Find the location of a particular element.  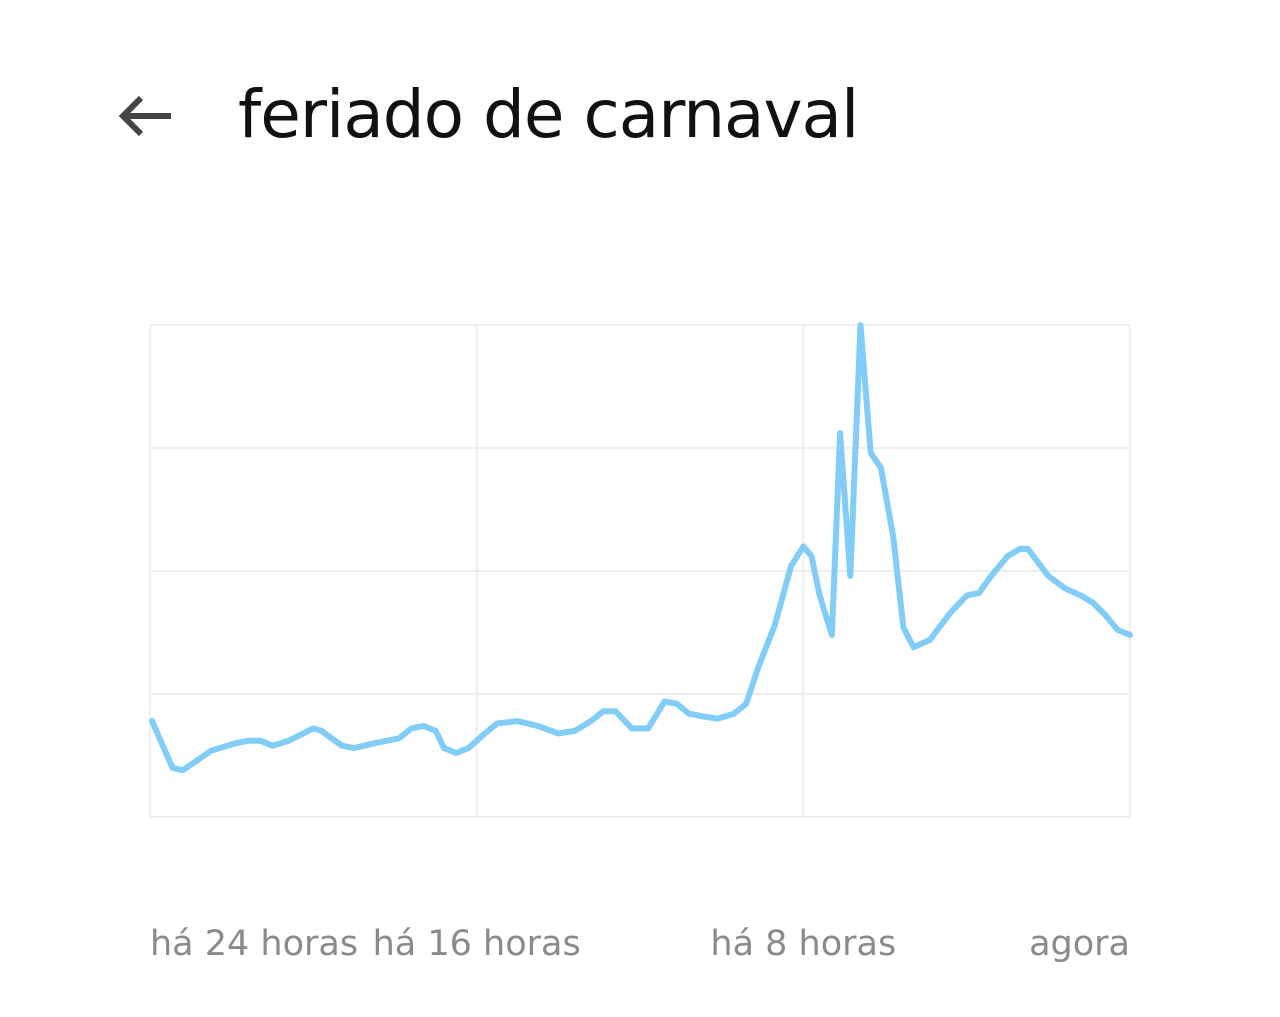

x-tick-label: há 16 horas is located at coordinates (477, 944).